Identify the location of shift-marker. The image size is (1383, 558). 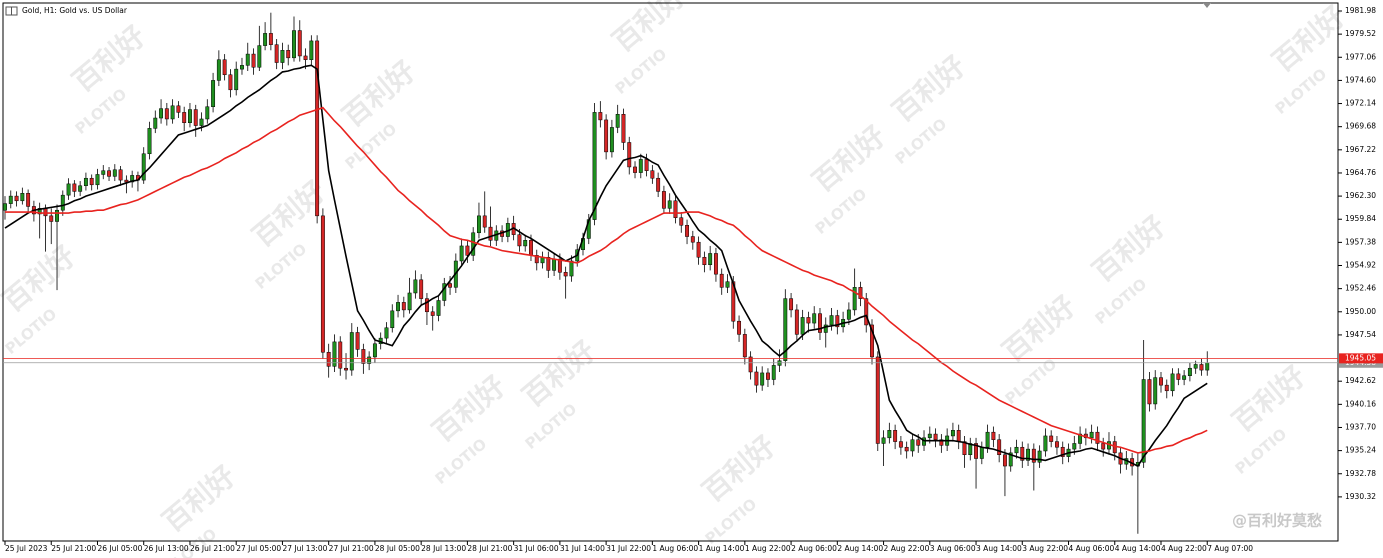
(1207, 5).